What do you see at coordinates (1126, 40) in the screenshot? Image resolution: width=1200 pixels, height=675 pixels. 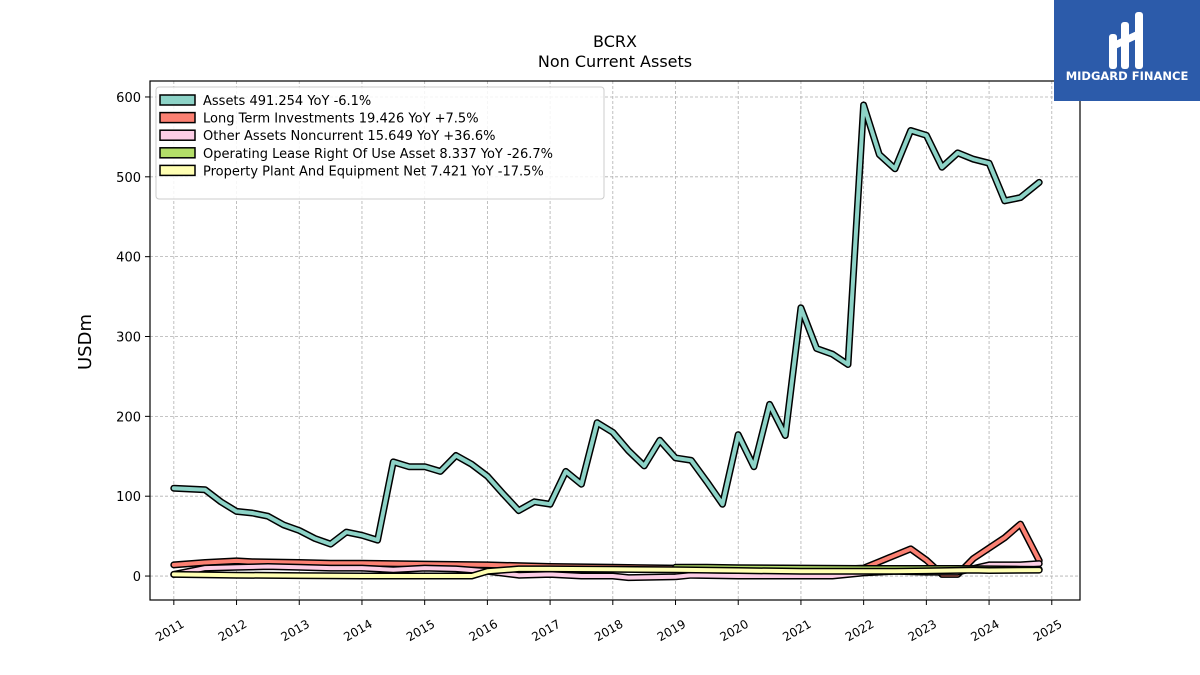 I see `logo-mark-icon` at bounding box center [1126, 40].